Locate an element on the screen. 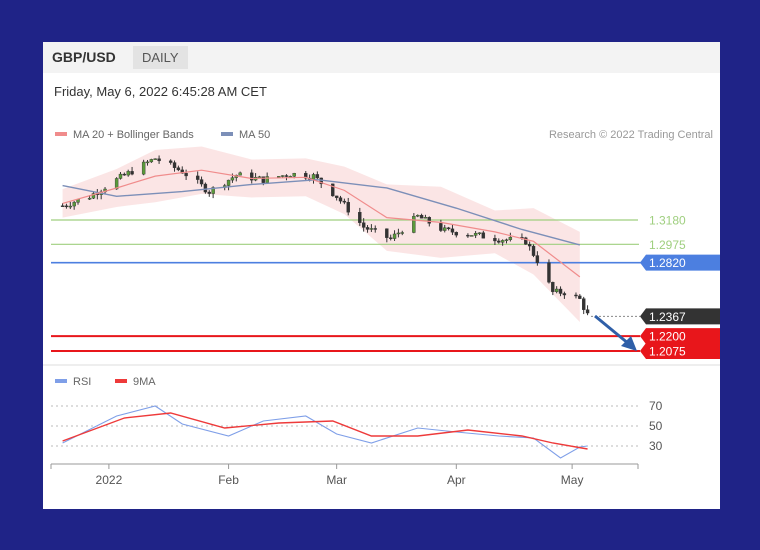  price-tag: 1.2367 is located at coordinates (680, 316).